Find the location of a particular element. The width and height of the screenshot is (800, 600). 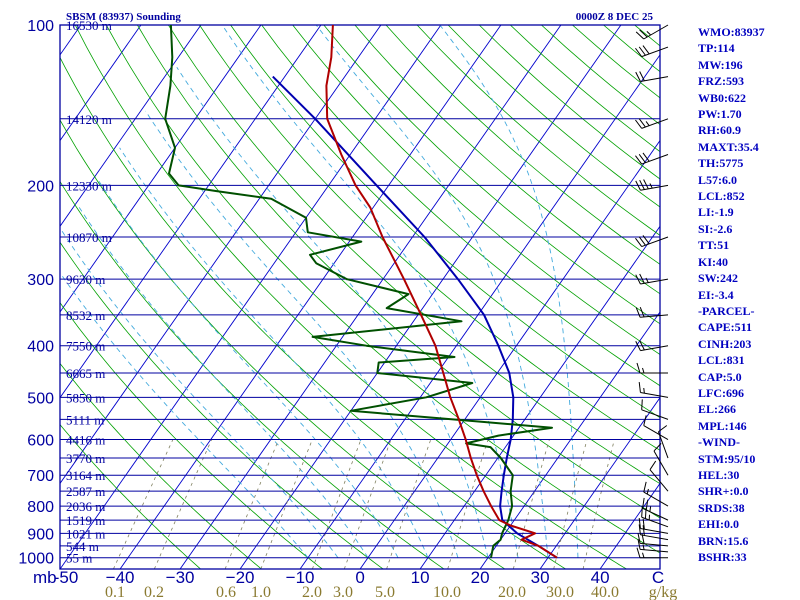

index-item: TP:114 is located at coordinates (716, 48).